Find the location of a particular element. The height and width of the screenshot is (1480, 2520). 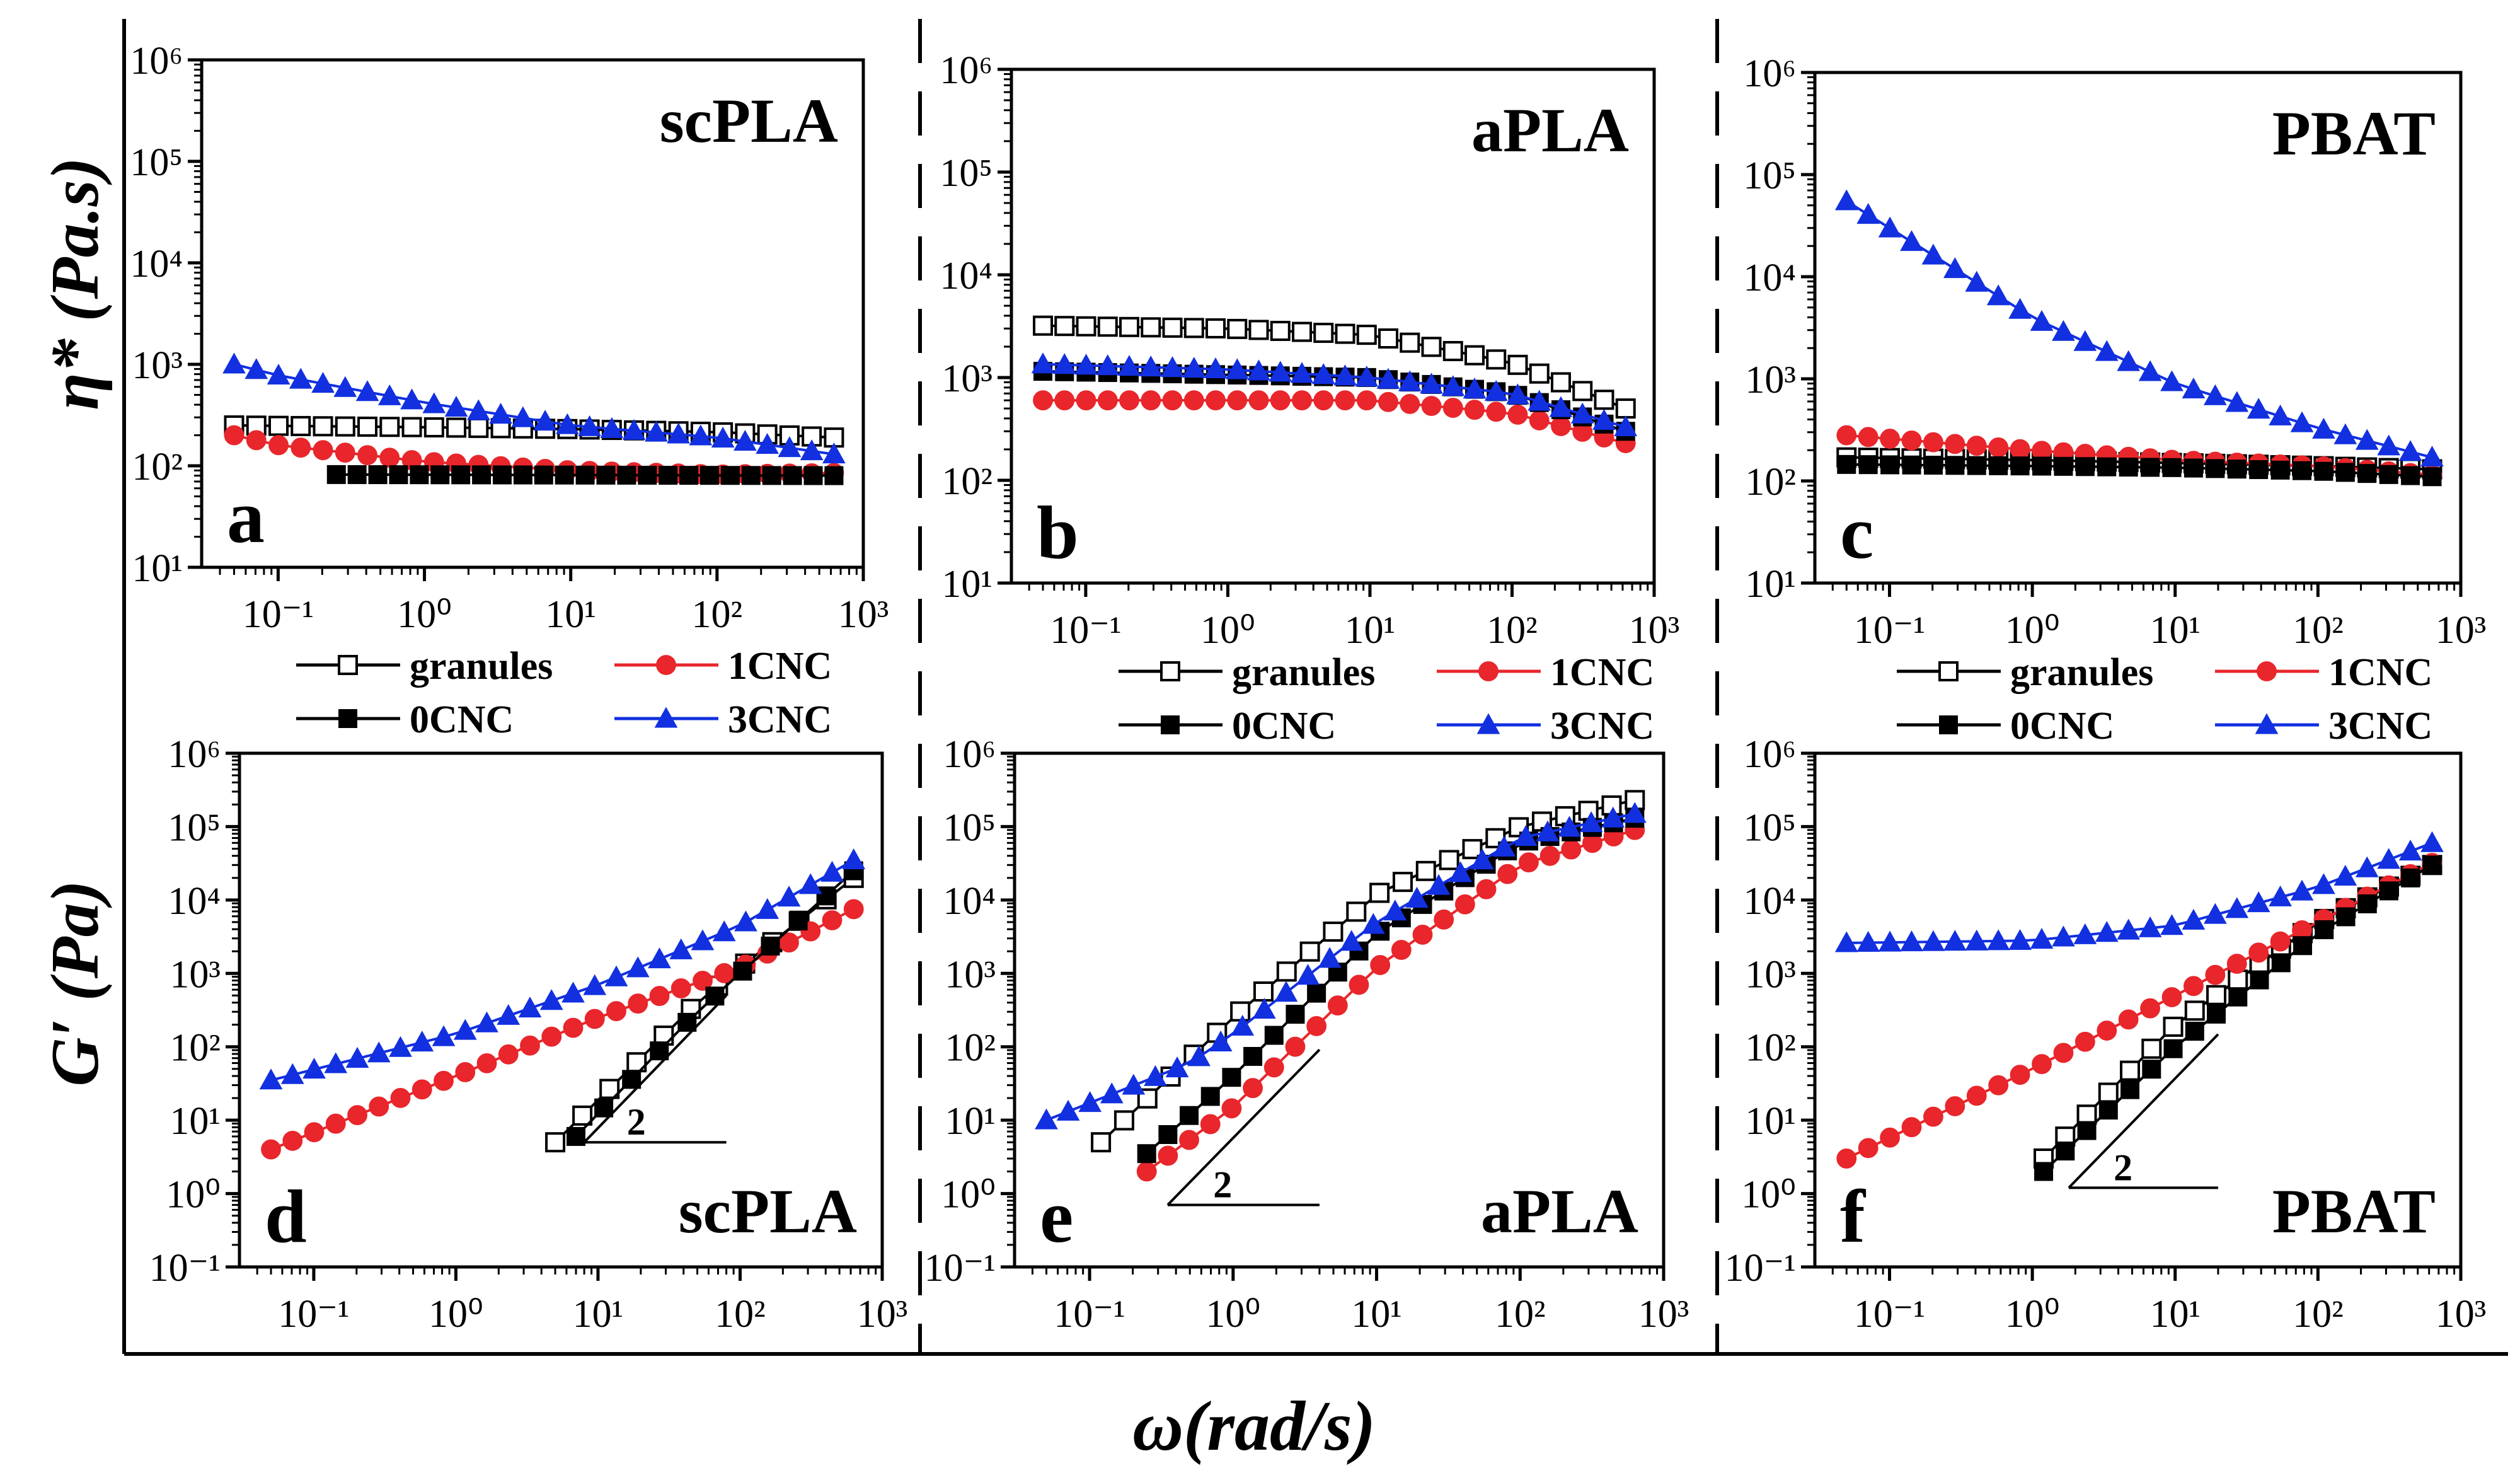

legend-marker is located at coordinates (2267, 724).